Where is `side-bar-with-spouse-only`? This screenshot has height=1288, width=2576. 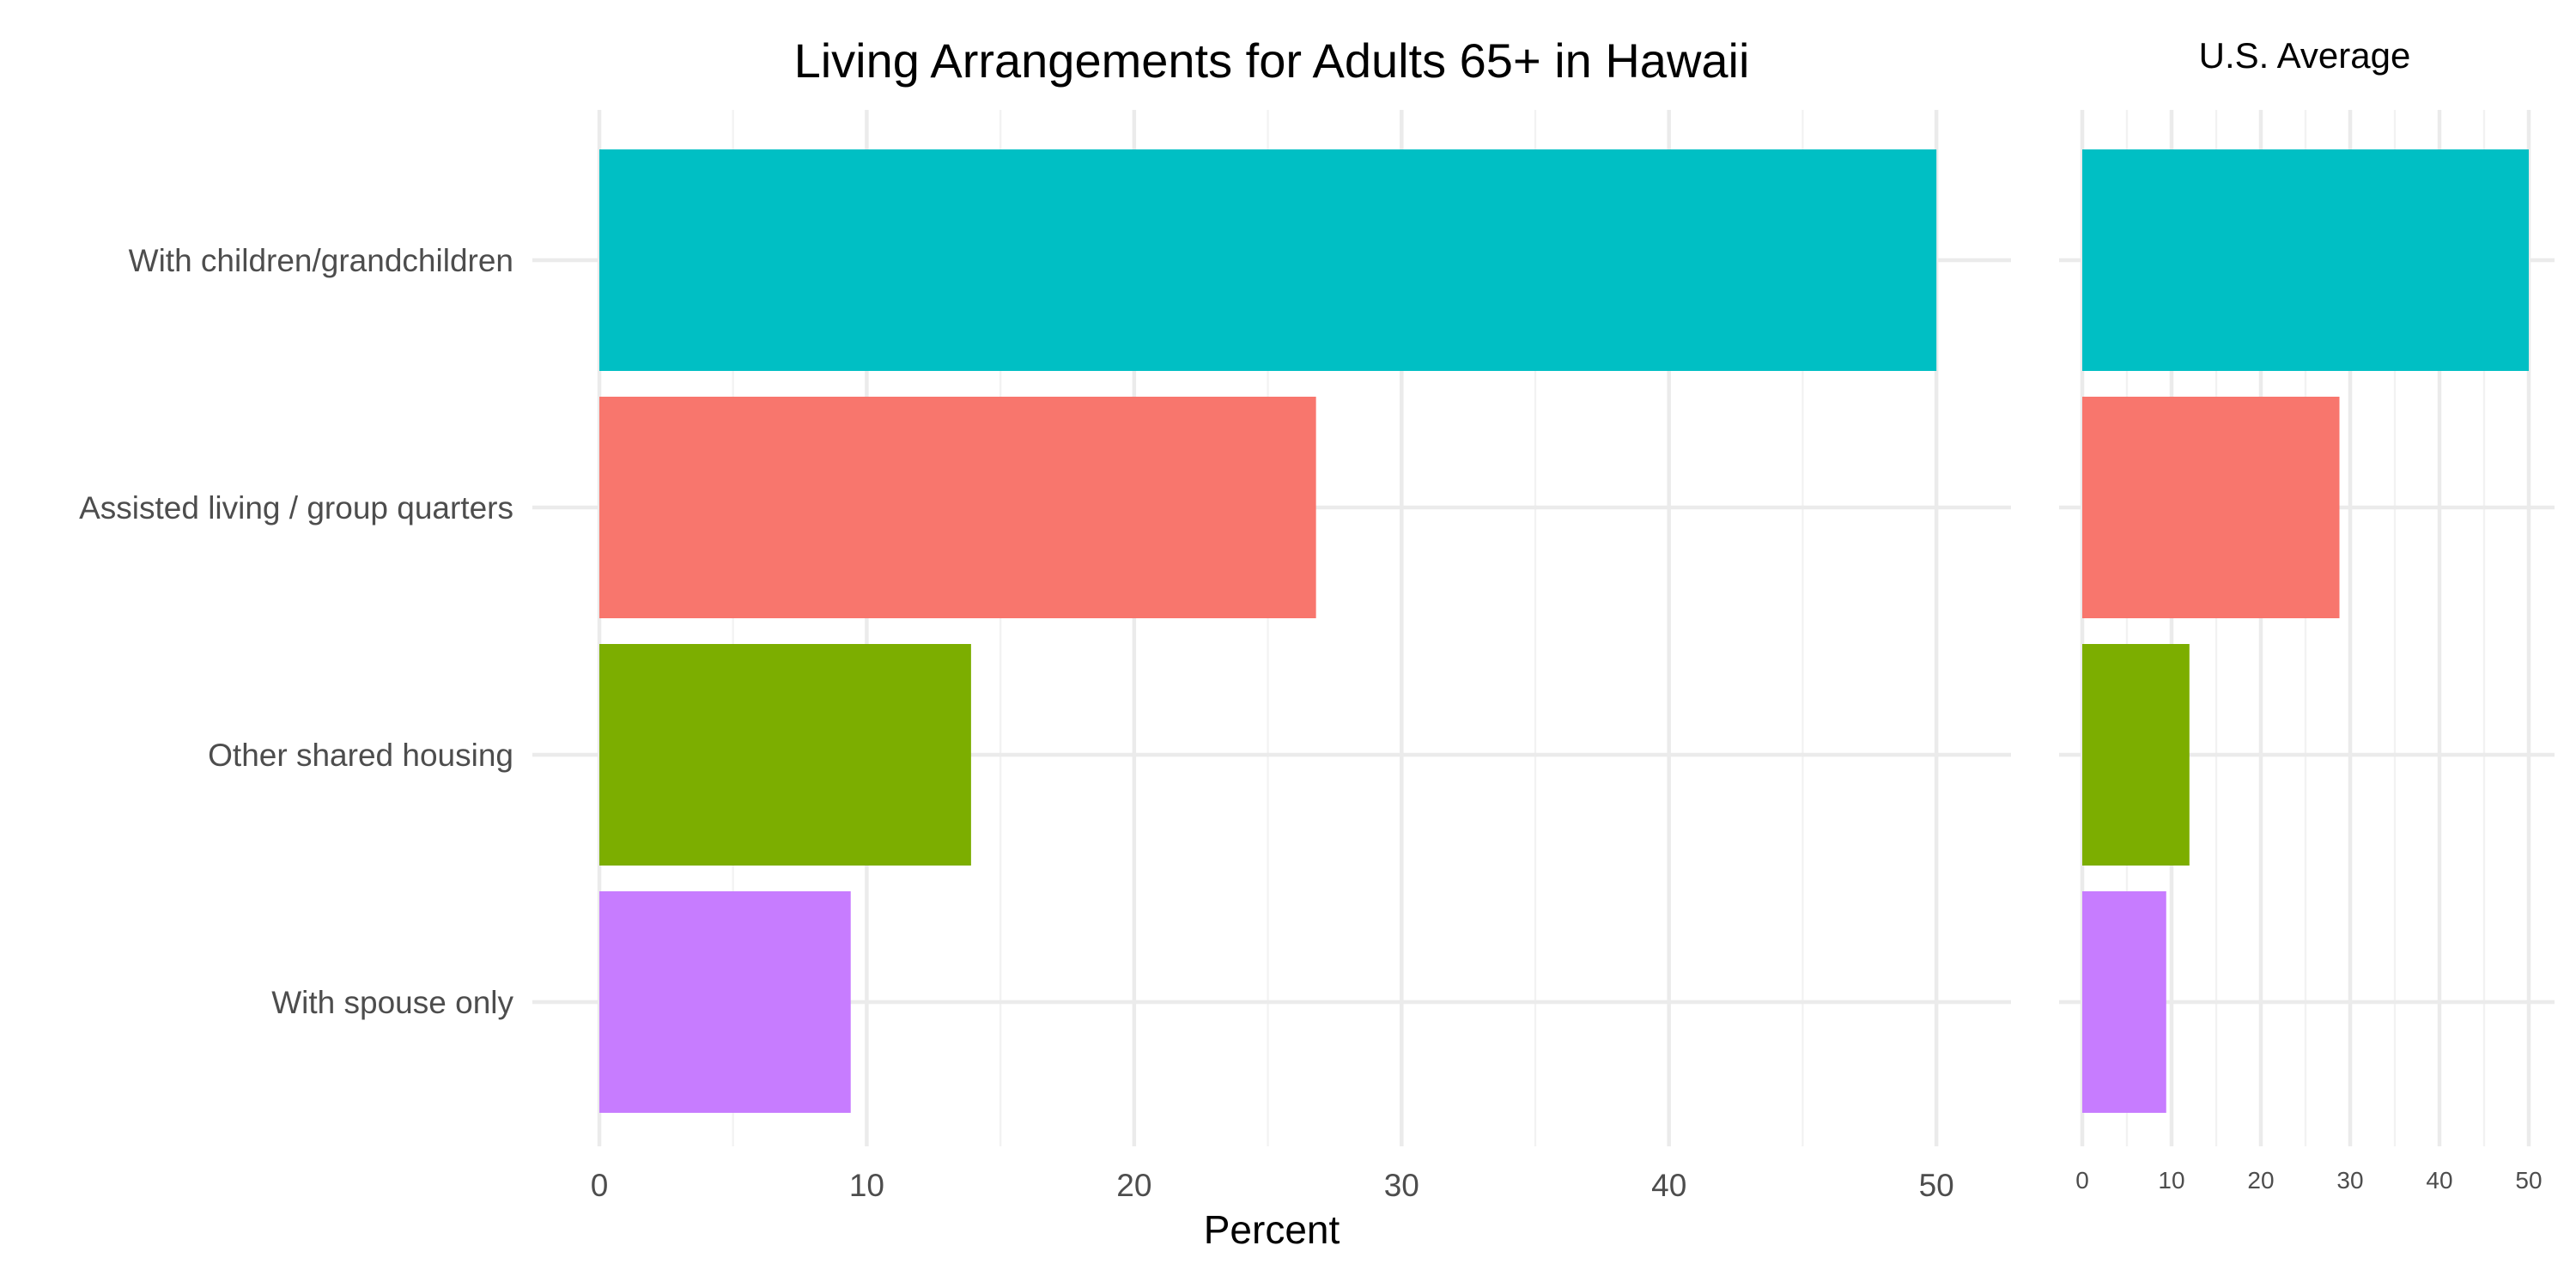
side-bar-with-spouse-only is located at coordinates (2124, 1002).